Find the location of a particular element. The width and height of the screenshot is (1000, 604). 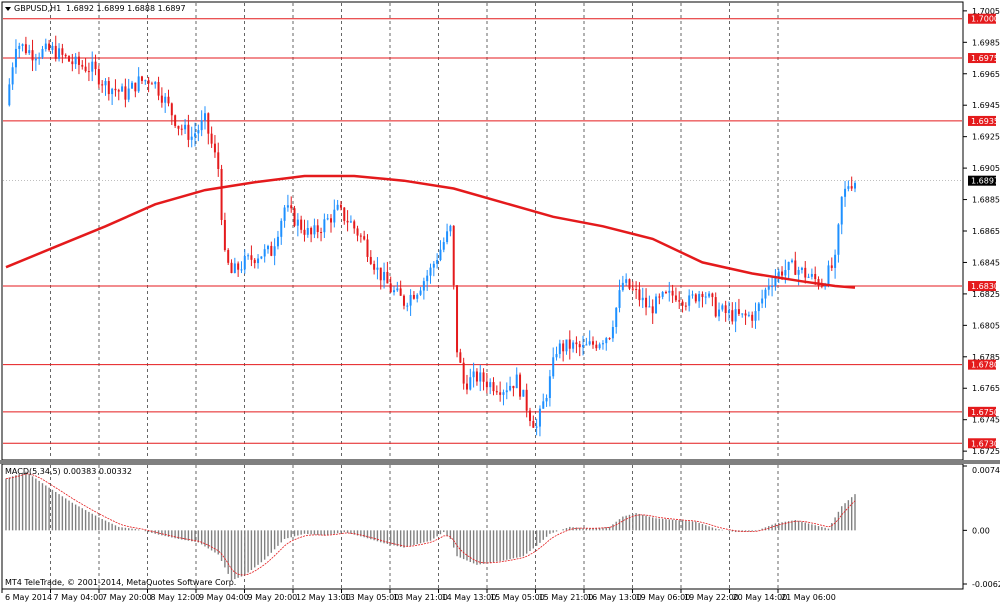

macd-label: MACD(5,34,5) 0.00383 0.00332 is located at coordinates (68, 471).